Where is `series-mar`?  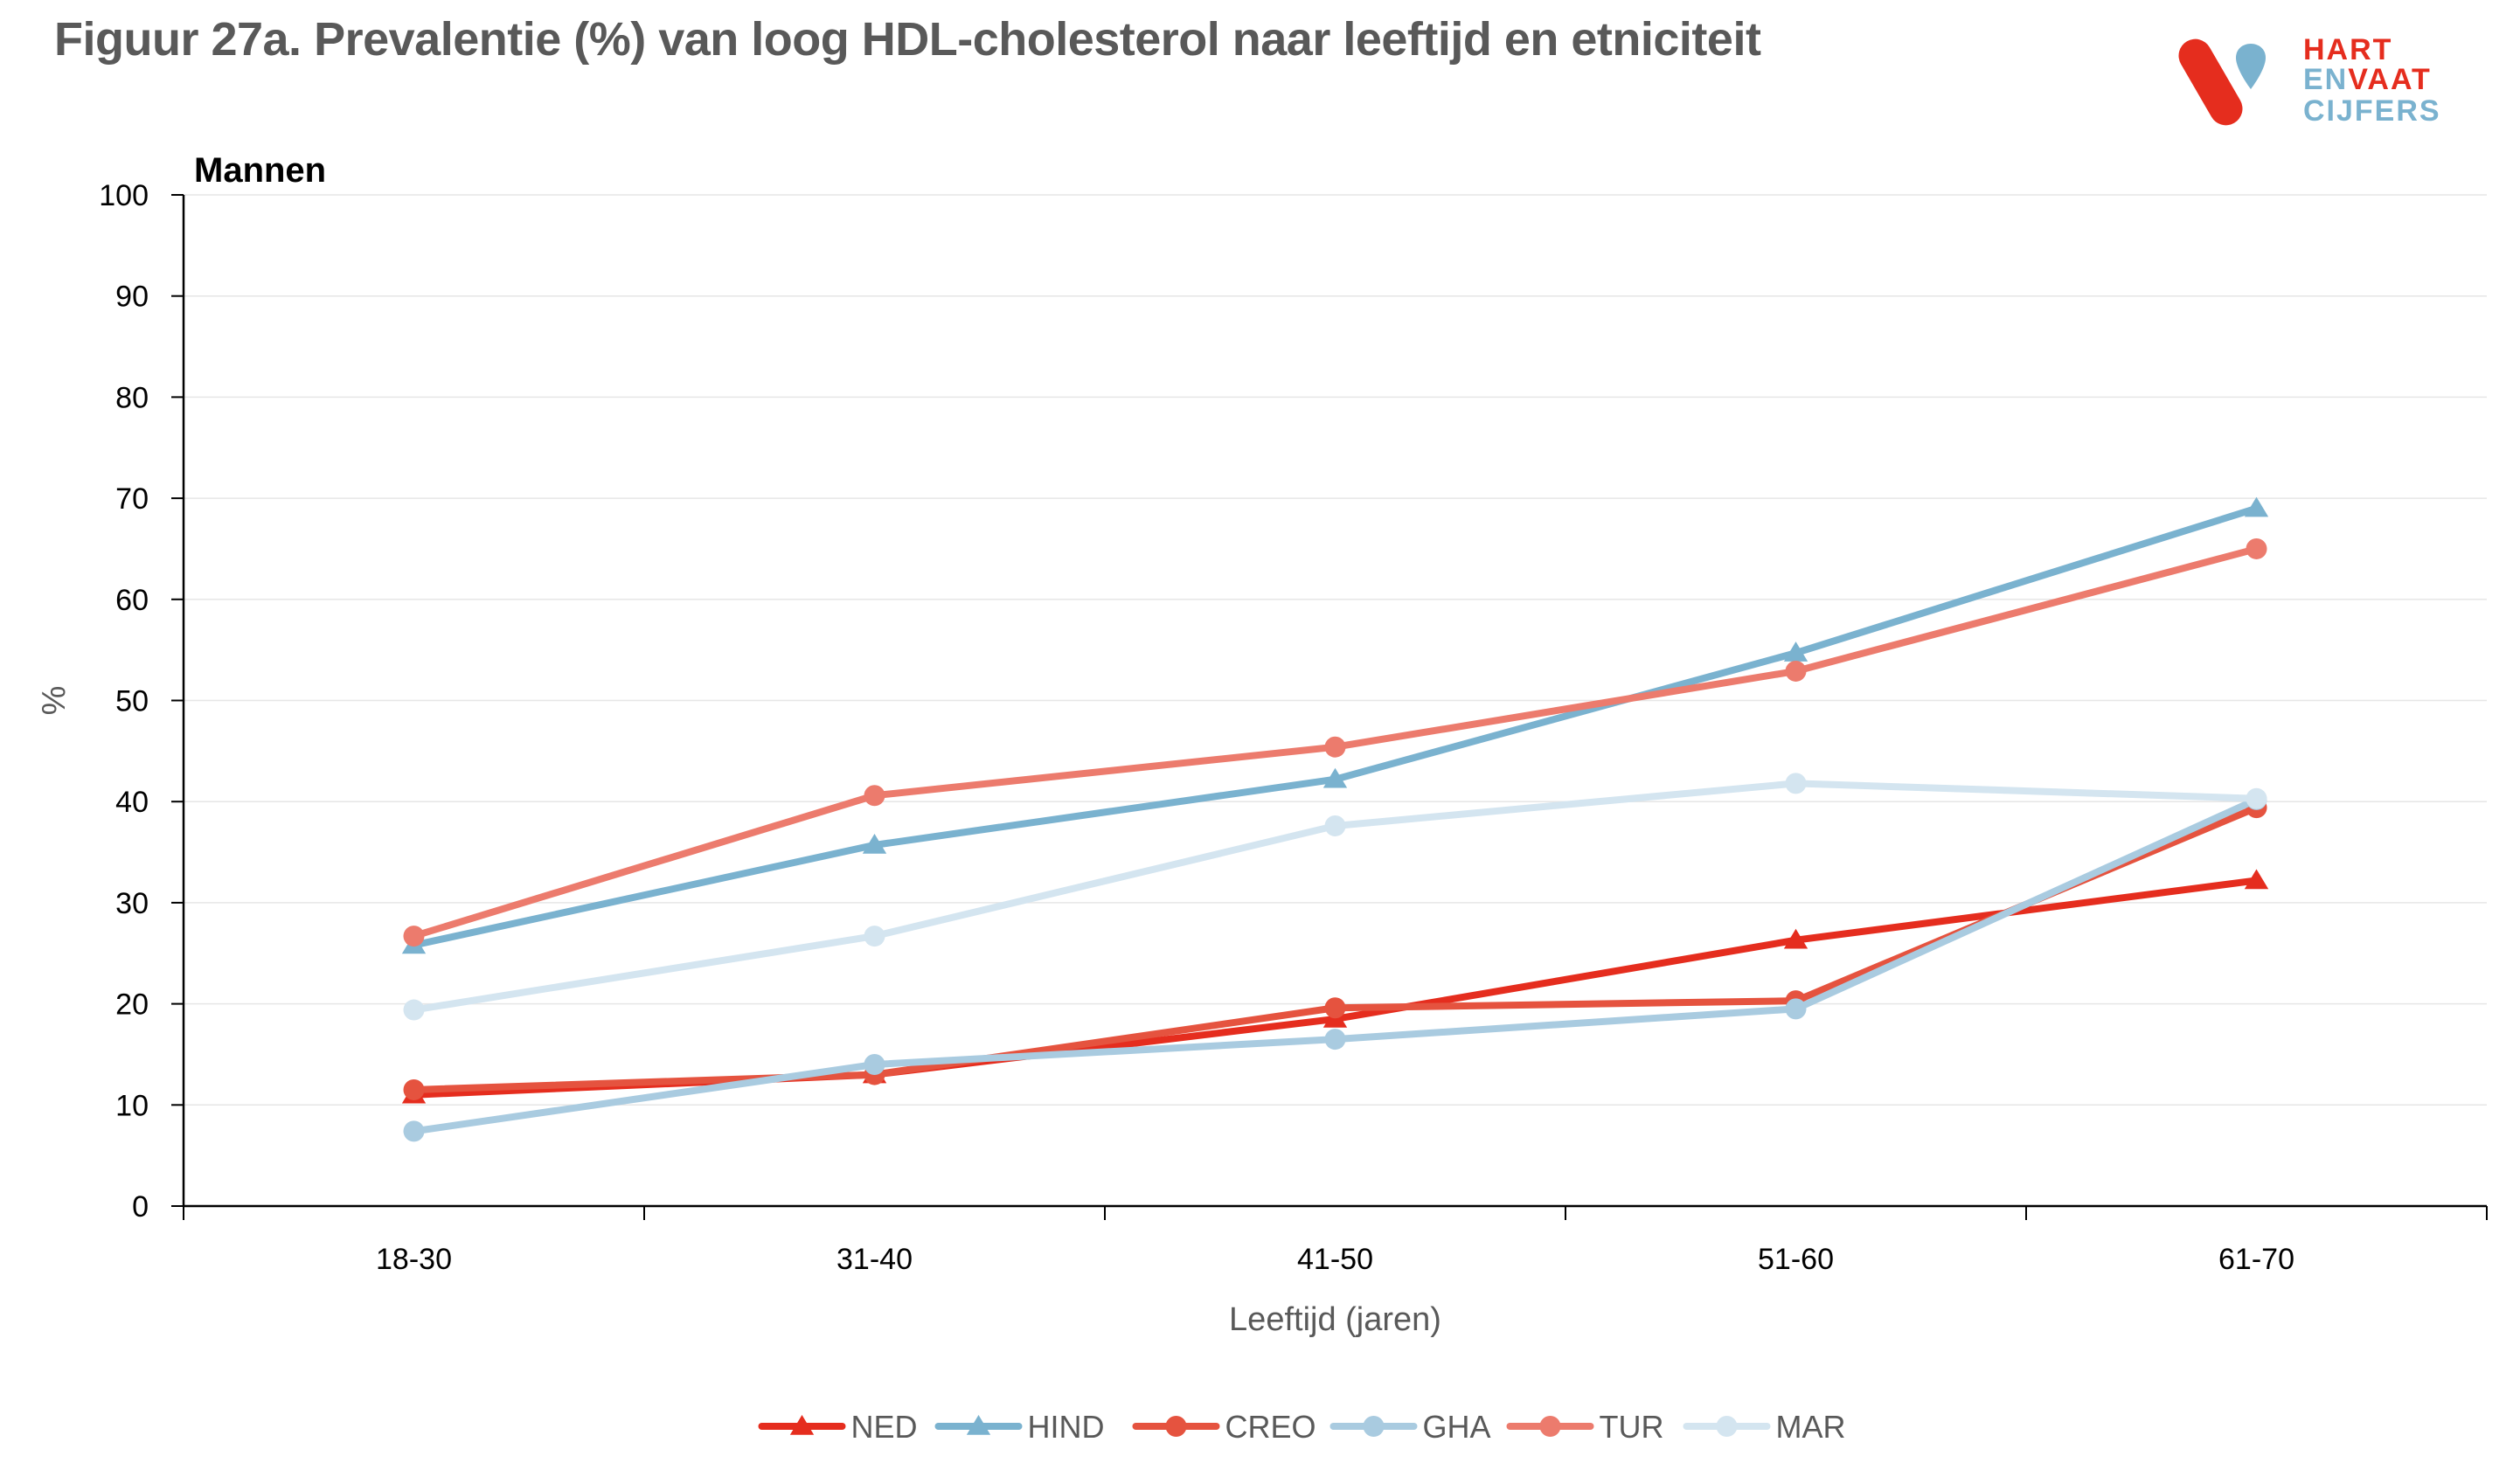
series-mar is located at coordinates (1335, 897).